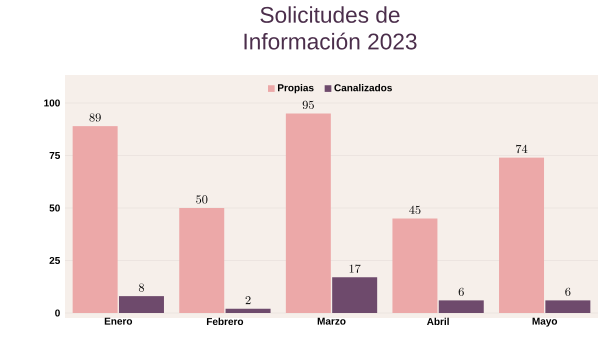 This screenshot has height=356, width=600. Describe the element at coordinates (437, 322) in the screenshot. I see `x-tick-label: Abril` at that location.